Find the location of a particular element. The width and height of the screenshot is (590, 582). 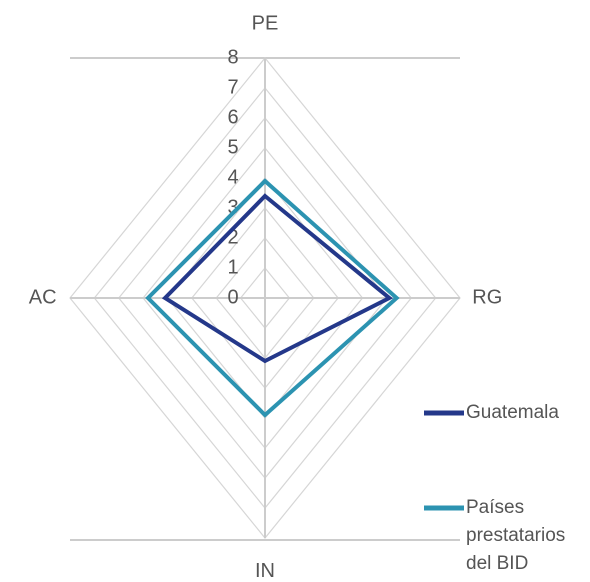

r-tick-label: 6 is located at coordinates (232, 117).